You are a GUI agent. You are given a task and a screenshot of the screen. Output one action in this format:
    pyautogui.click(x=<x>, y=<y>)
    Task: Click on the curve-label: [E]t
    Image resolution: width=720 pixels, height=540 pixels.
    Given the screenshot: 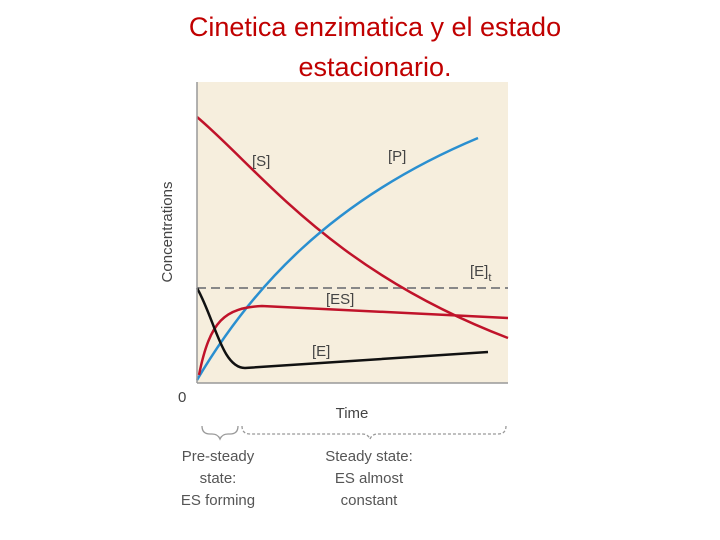 What is the action you would take?
    pyautogui.click(x=480, y=273)
    